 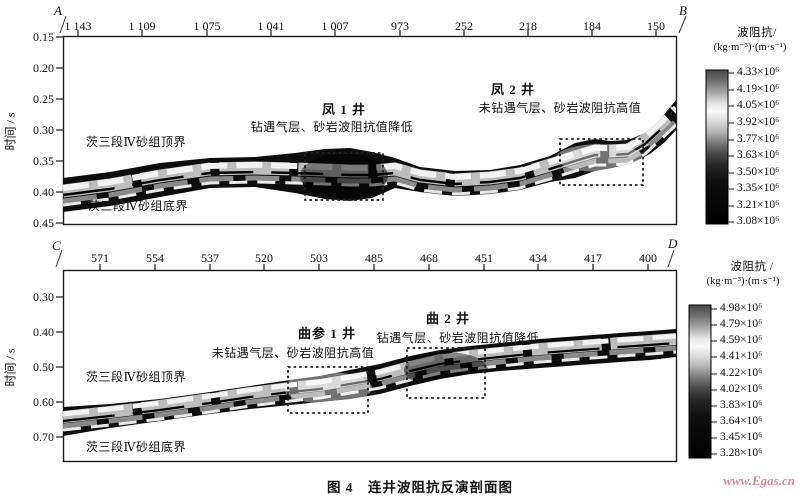 What do you see at coordinates (43, 437) in the screenshot?
I see `y-tick-label: 0.70` at bounding box center [43, 437].